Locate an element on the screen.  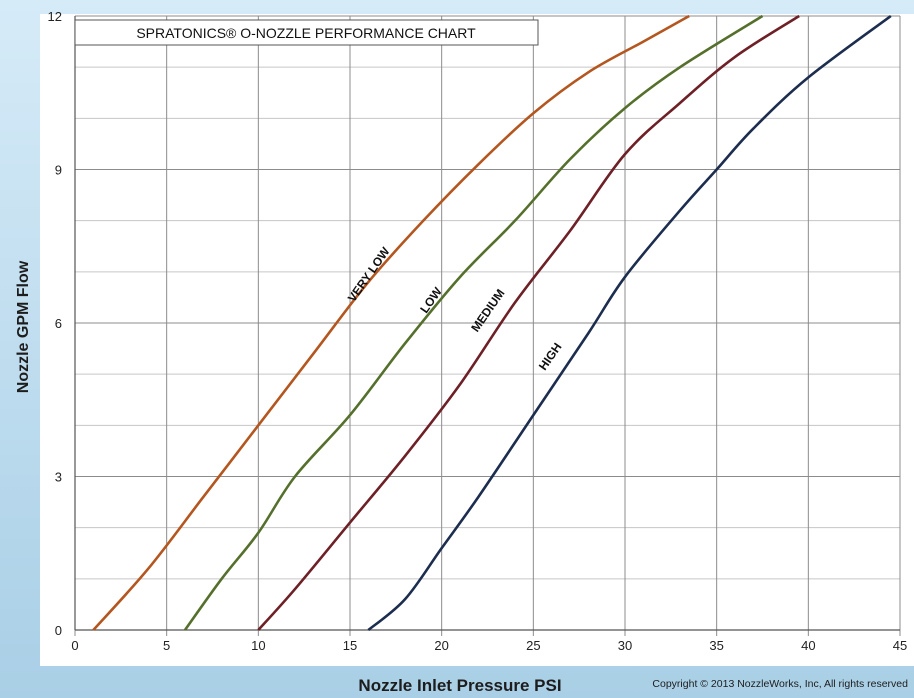
x-tick-label: 35 is located at coordinates (716, 645).